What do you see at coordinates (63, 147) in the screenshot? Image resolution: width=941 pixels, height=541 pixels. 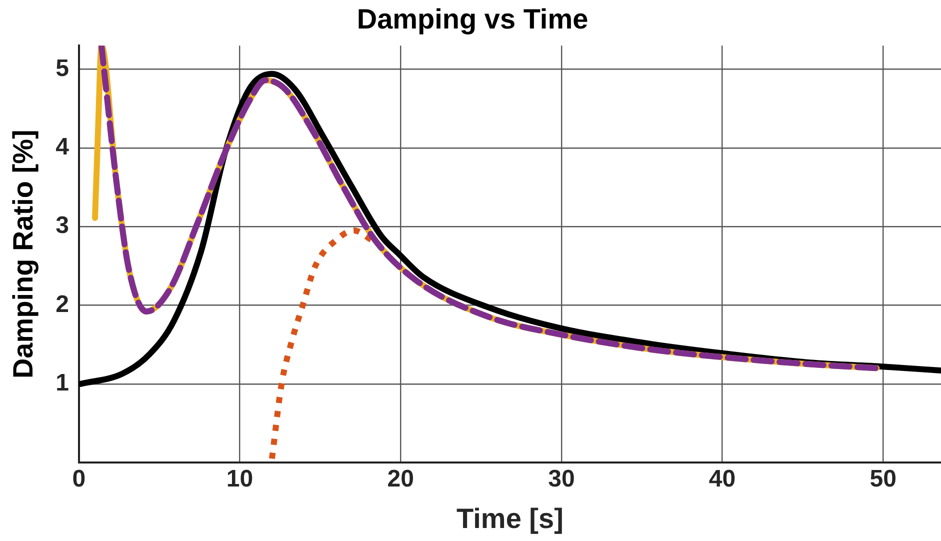 I see `y-tick-label: 4` at bounding box center [63, 147].